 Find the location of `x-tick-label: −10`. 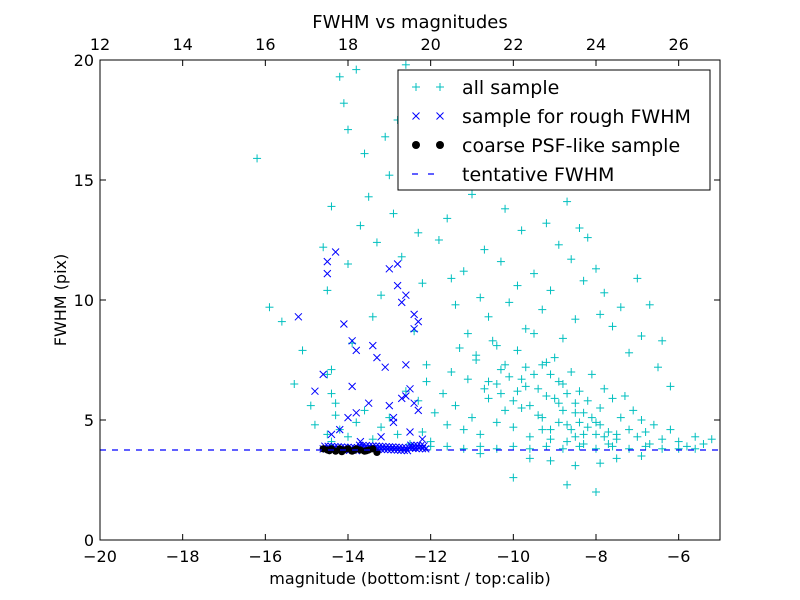

x-tick-label: −10 is located at coordinates (513, 556).